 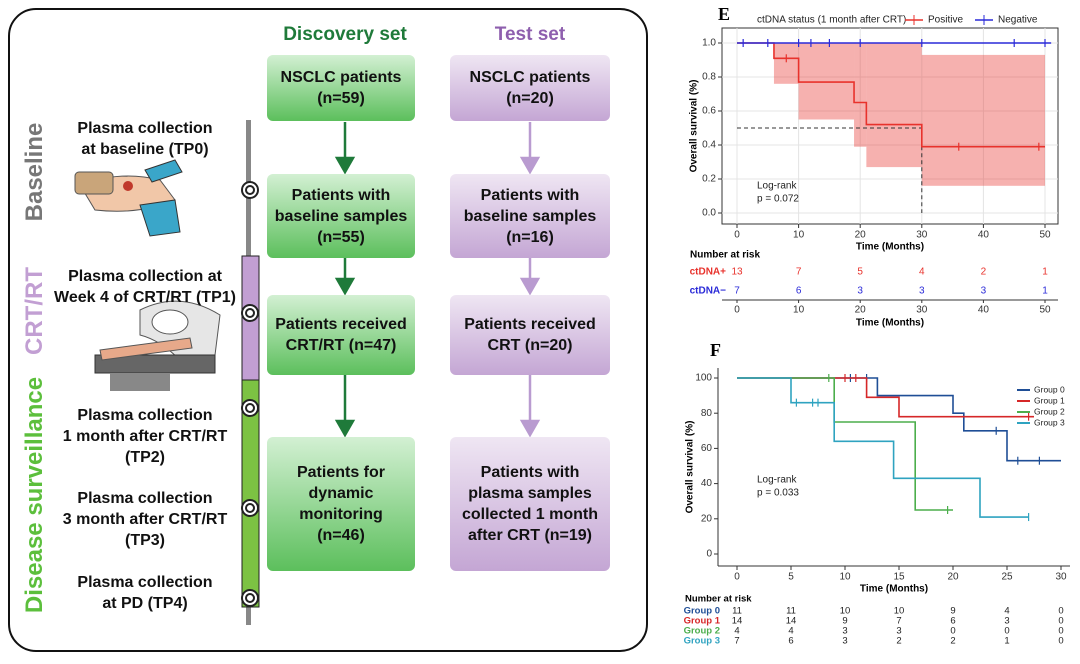 What do you see at coordinates (157, 345) in the screenshot?
I see `scanner-icon` at bounding box center [157, 345].